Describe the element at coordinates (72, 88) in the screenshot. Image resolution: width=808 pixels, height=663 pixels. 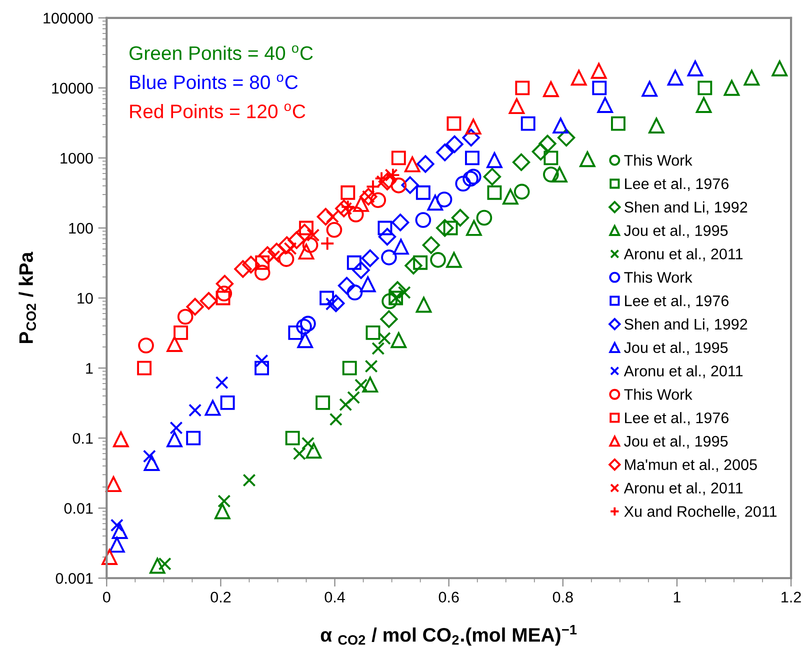
I see `y-tick-label: 10000` at that location.